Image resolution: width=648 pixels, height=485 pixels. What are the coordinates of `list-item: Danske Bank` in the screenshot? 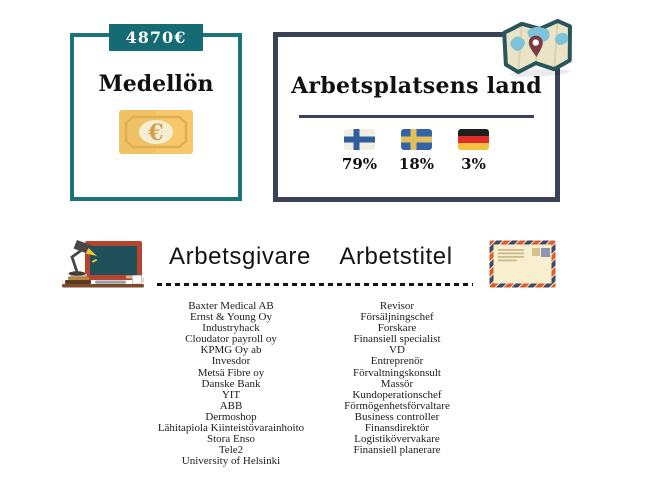 It's located at (231, 383).